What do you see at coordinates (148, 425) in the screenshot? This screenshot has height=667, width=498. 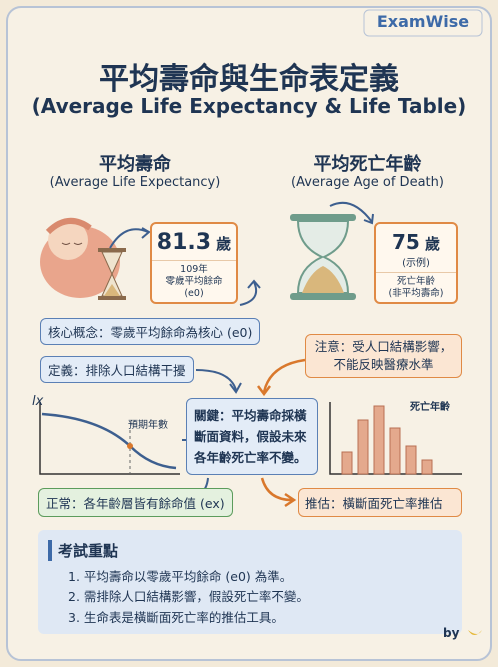 I see `curve-annotation: 預期年數` at bounding box center [148, 425].